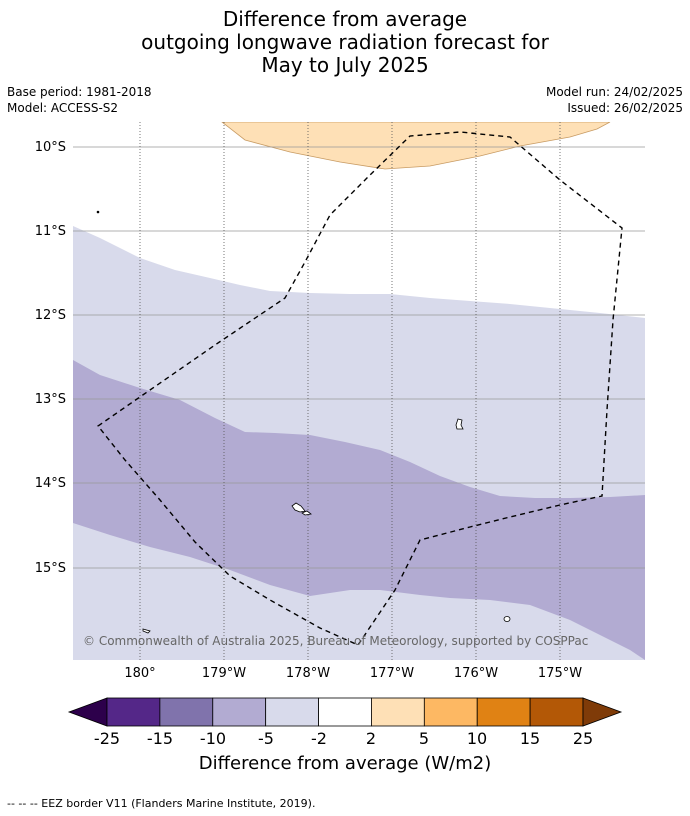  I want to click on island-wallis, so click(298, 507).